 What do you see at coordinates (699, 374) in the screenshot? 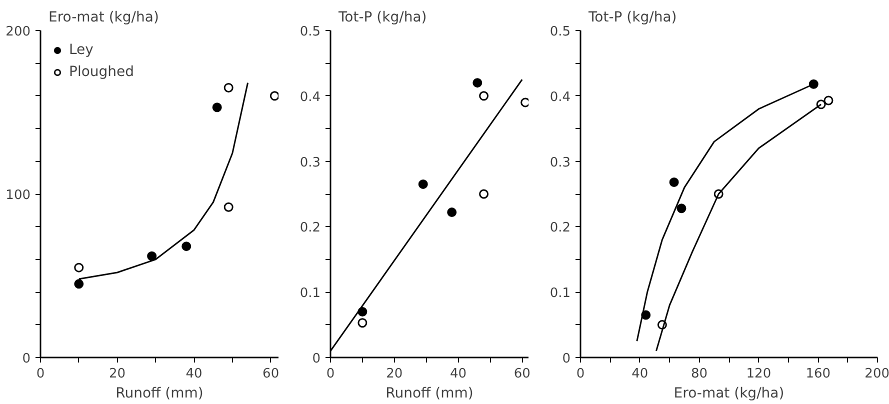
I see `x-tick-label: 80` at bounding box center [699, 374].